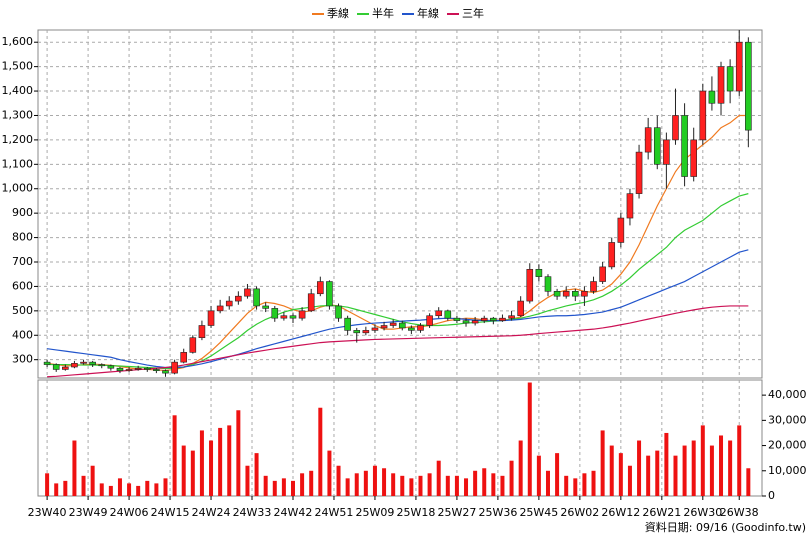 This screenshot has height=544, width=808. What do you see at coordinates (88, 512) in the screenshot?
I see `x-tick-label: 23W49` at bounding box center [88, 512].